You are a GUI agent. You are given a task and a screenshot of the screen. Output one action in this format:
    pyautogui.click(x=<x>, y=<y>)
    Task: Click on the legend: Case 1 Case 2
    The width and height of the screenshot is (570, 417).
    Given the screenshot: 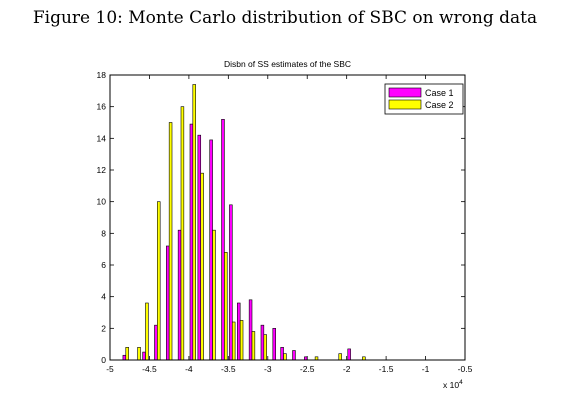 What is the action you would take?
    pyautogui.click(x=424, y=99)
    